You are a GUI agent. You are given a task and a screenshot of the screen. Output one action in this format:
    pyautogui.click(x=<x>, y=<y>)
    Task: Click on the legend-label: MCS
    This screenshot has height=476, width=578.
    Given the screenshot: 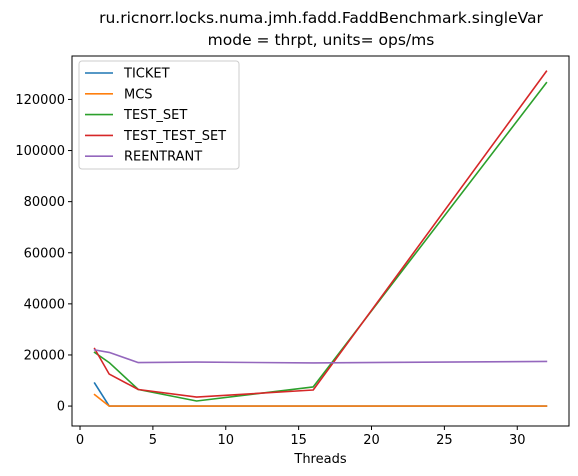 What is the action you would take?
    pyautogui.click(x=138, y=94)
    